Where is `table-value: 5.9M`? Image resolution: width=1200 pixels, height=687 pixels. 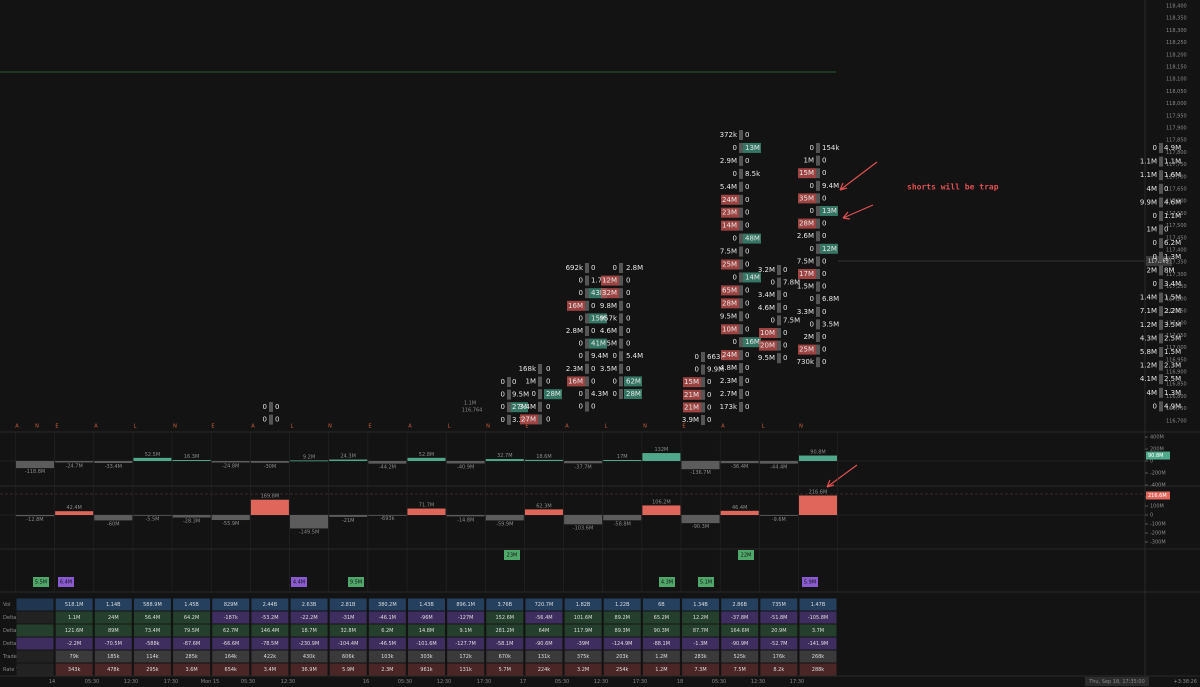 table-value: 5.9M is located at coordinates (348, 670).